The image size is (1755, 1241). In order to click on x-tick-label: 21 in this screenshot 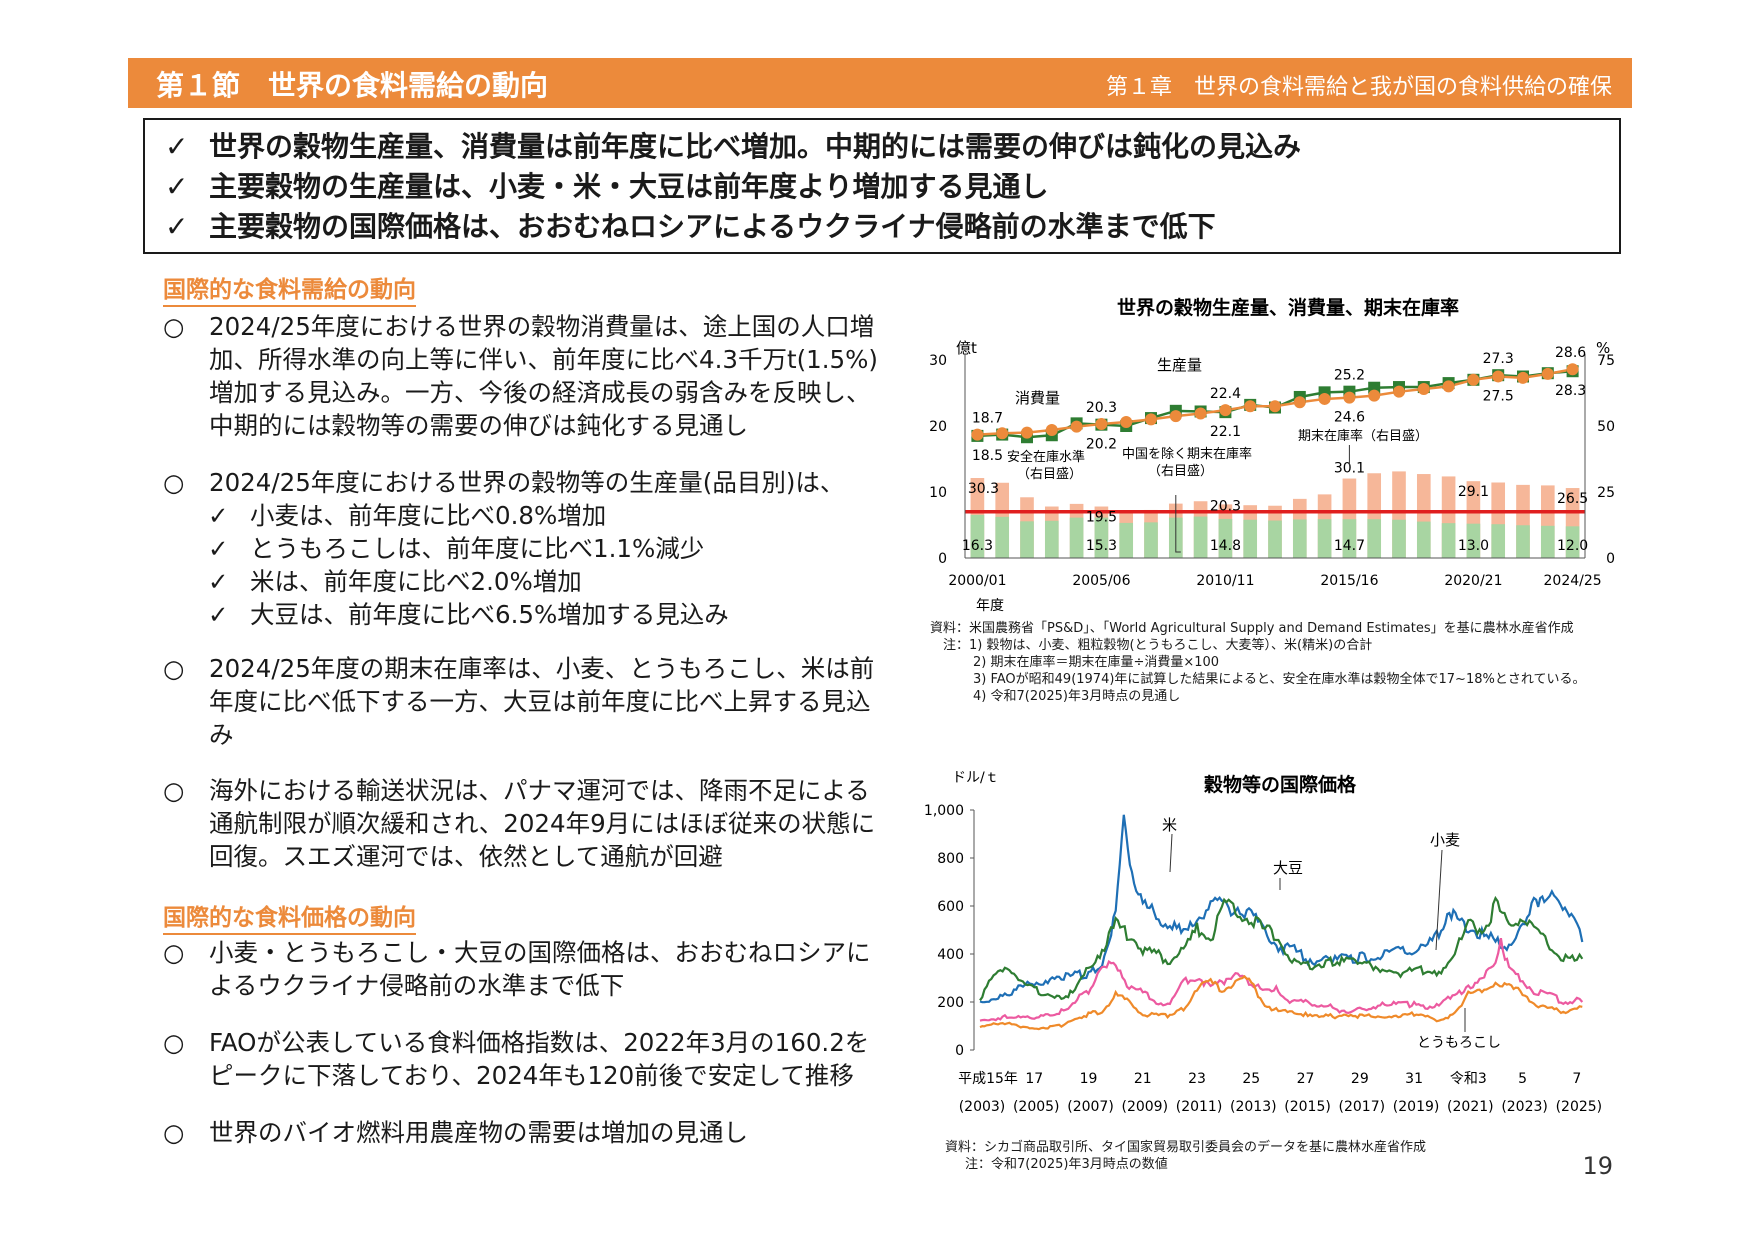, I will do `click(1143, 1079)`.